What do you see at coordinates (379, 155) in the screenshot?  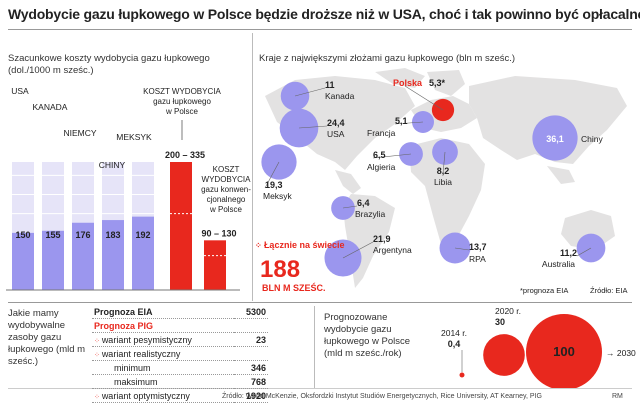 I see `bubble-value-label: 6,5` at bounding box center [379, 155].